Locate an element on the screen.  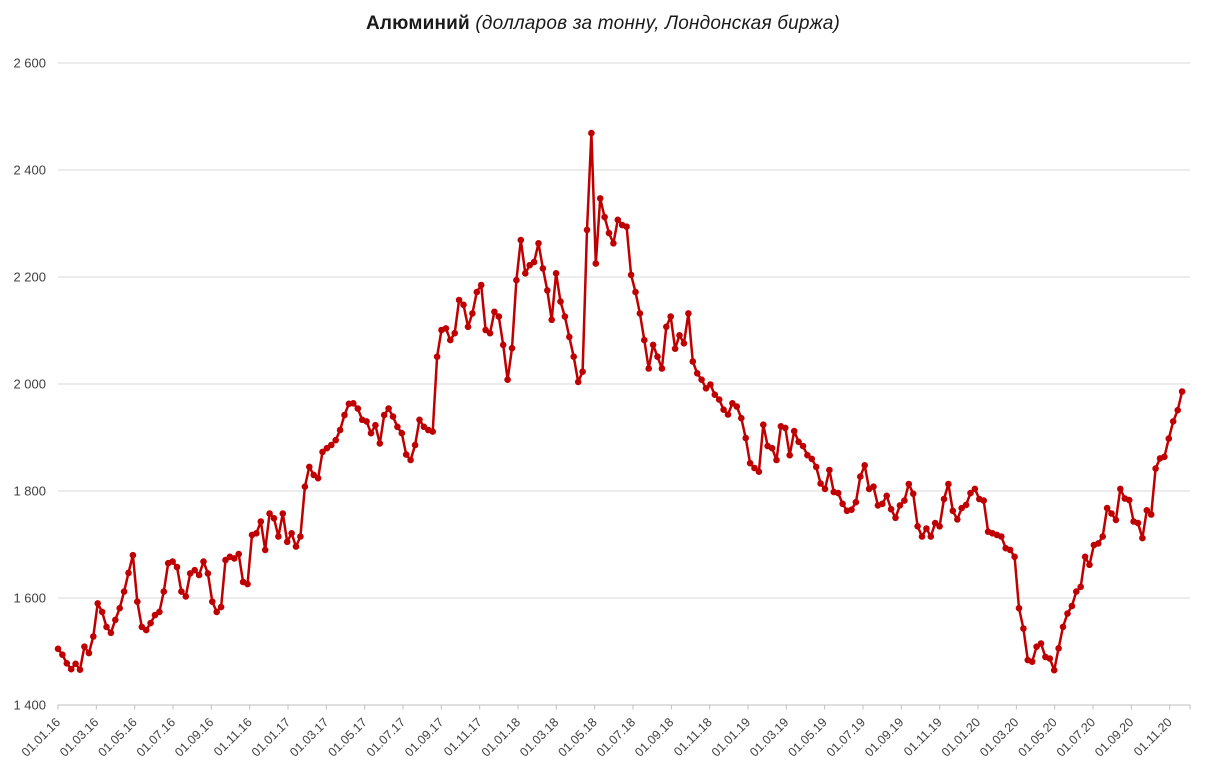
x-axis-label: 01.05.18 is located at coordinates (577, 737).